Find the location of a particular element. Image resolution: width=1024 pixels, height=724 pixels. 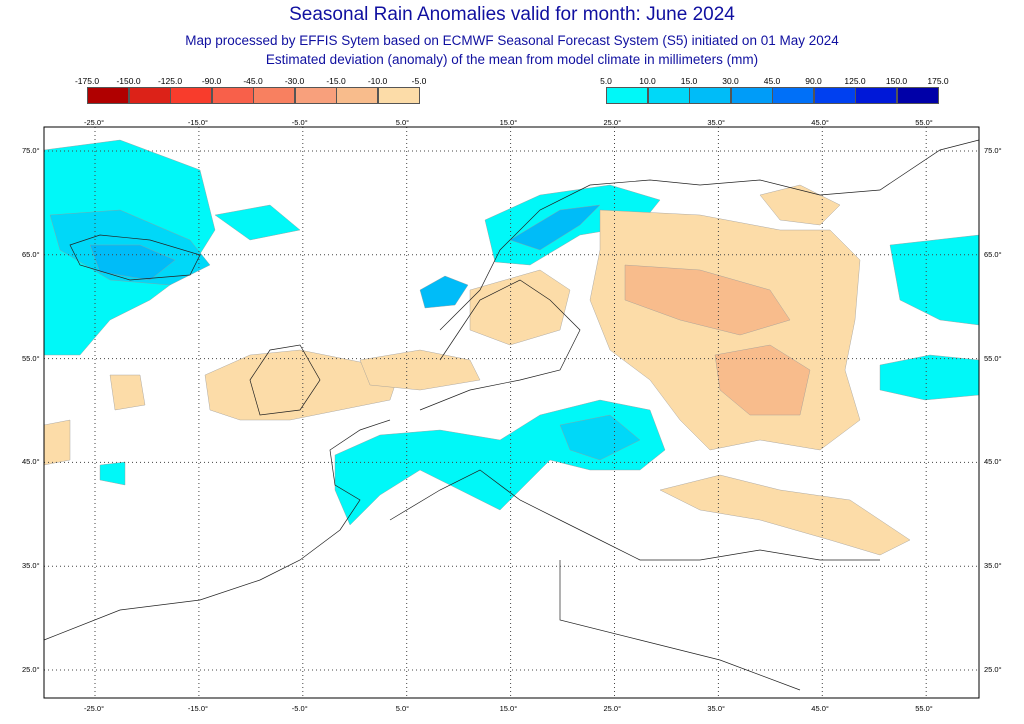

coast-iceland is located at coordinates (135, 257).